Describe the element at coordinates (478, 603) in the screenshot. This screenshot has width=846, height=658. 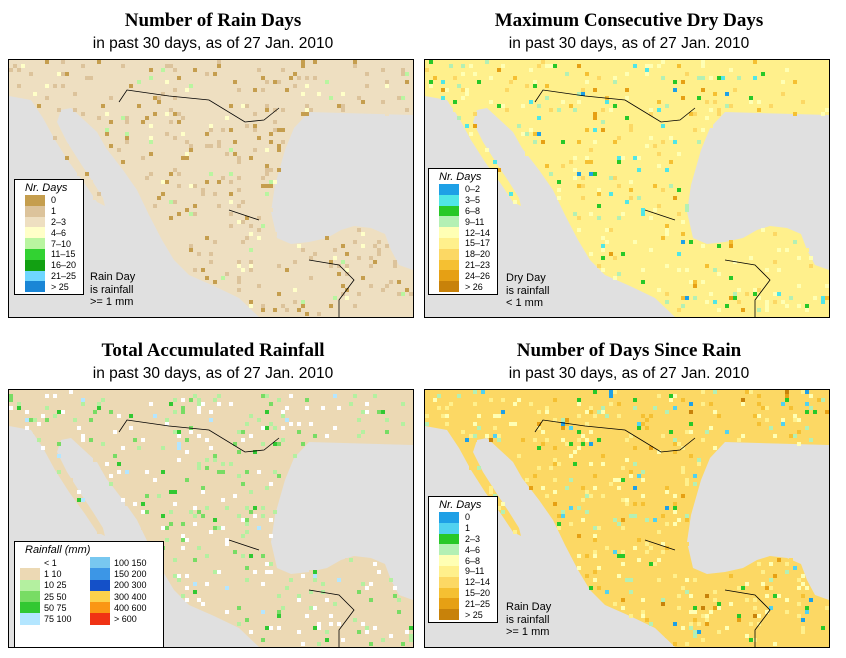
I see `legend-label: 21–25` at that location.